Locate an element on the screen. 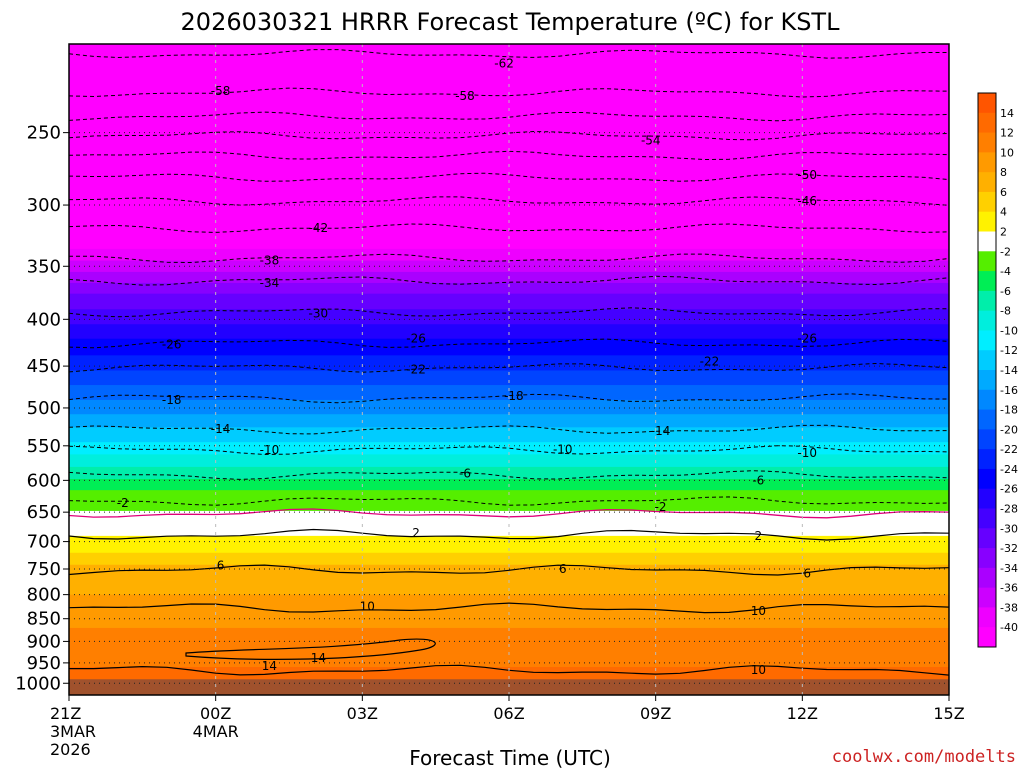 Image resolution: width=1024 pixels, height=768 pixels. colorbar-label: -28 is located at coordinates (1009, 509).